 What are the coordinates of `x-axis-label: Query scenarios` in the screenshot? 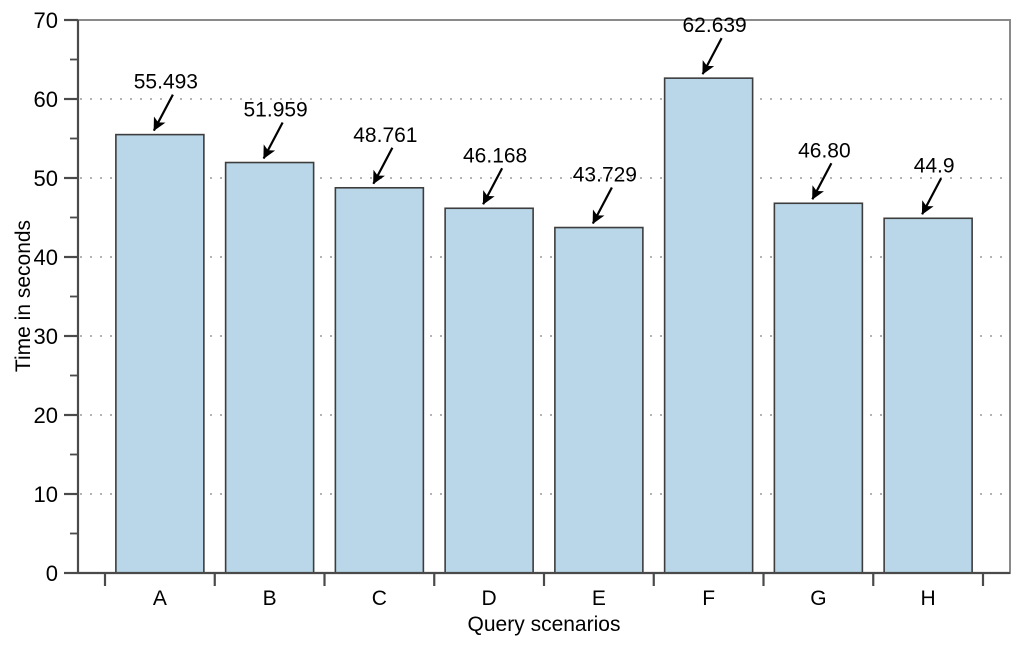 It's located at (544, 624).